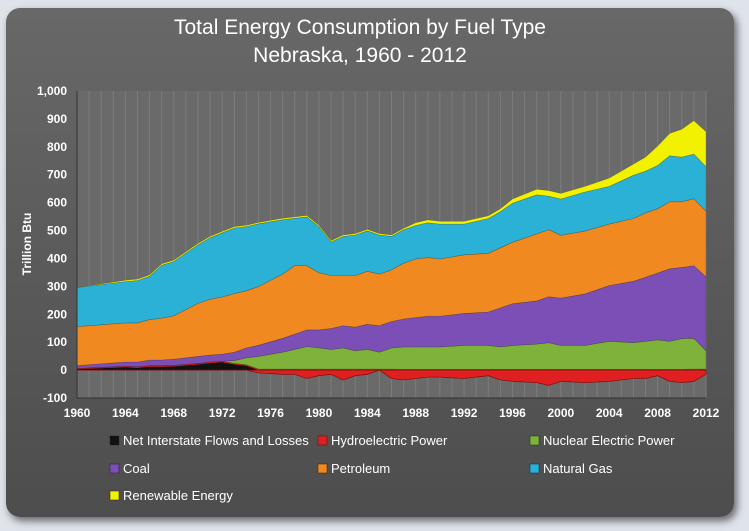 Image resolution: width=749 pixels, height=531 pixels. What do you see at coordinates (178, 495) in the screenshot?
I see `legend-label: Renewable Energy` at bounding box center [178, 495].